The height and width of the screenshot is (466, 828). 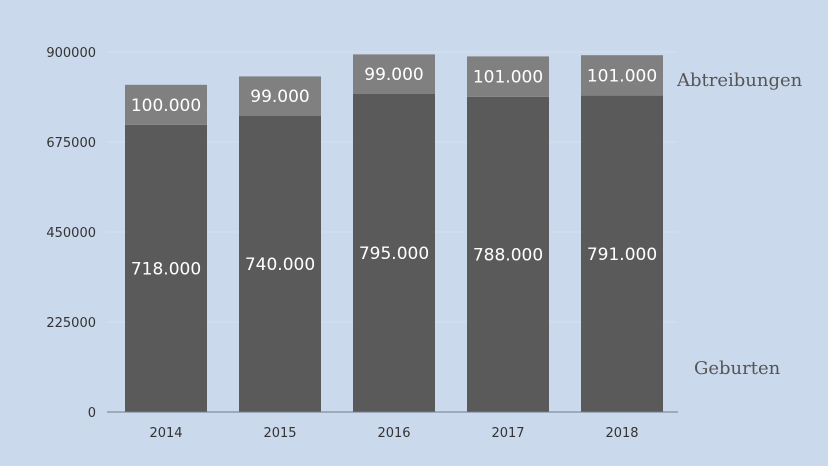 I want to click on bar-value-label: 788.000, so click(x=508, y=255).